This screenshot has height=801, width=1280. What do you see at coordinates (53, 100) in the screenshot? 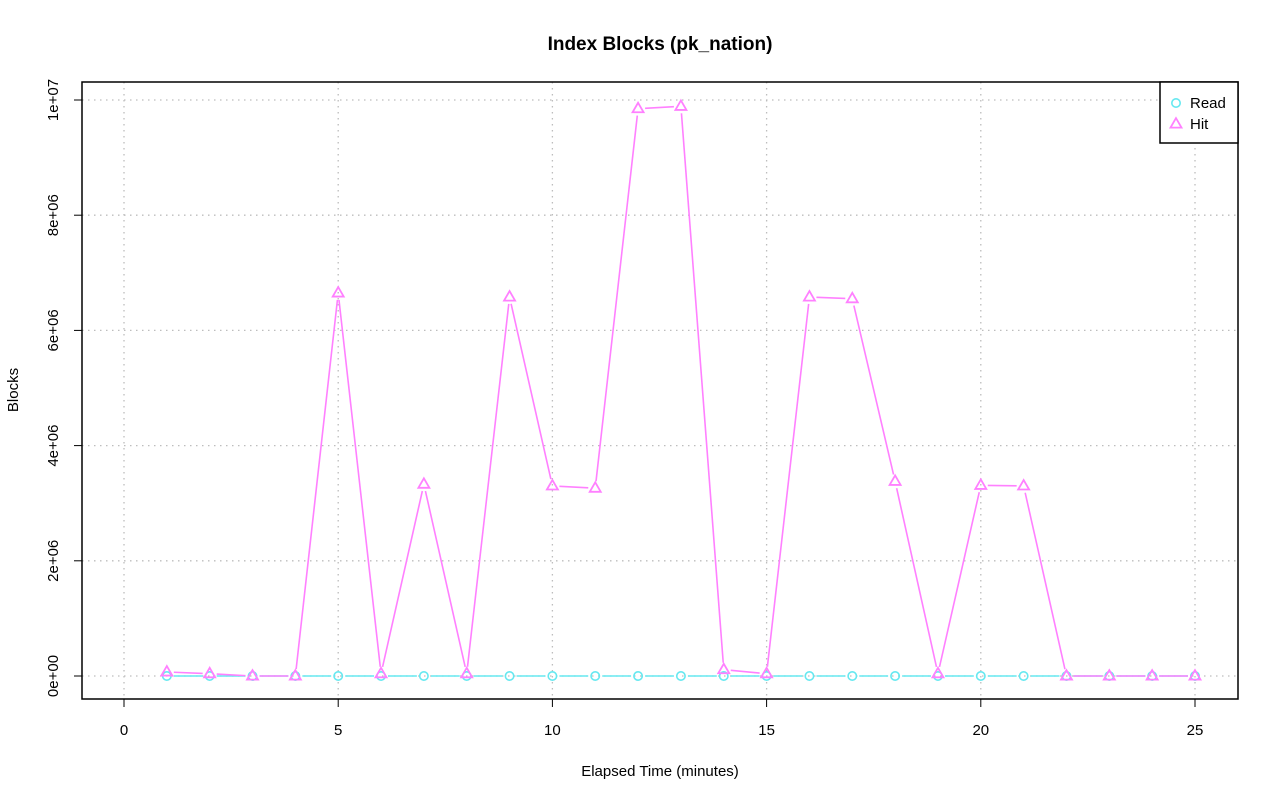
I see `y-tick-label: 1e+07` at bounding box center [53, 100].